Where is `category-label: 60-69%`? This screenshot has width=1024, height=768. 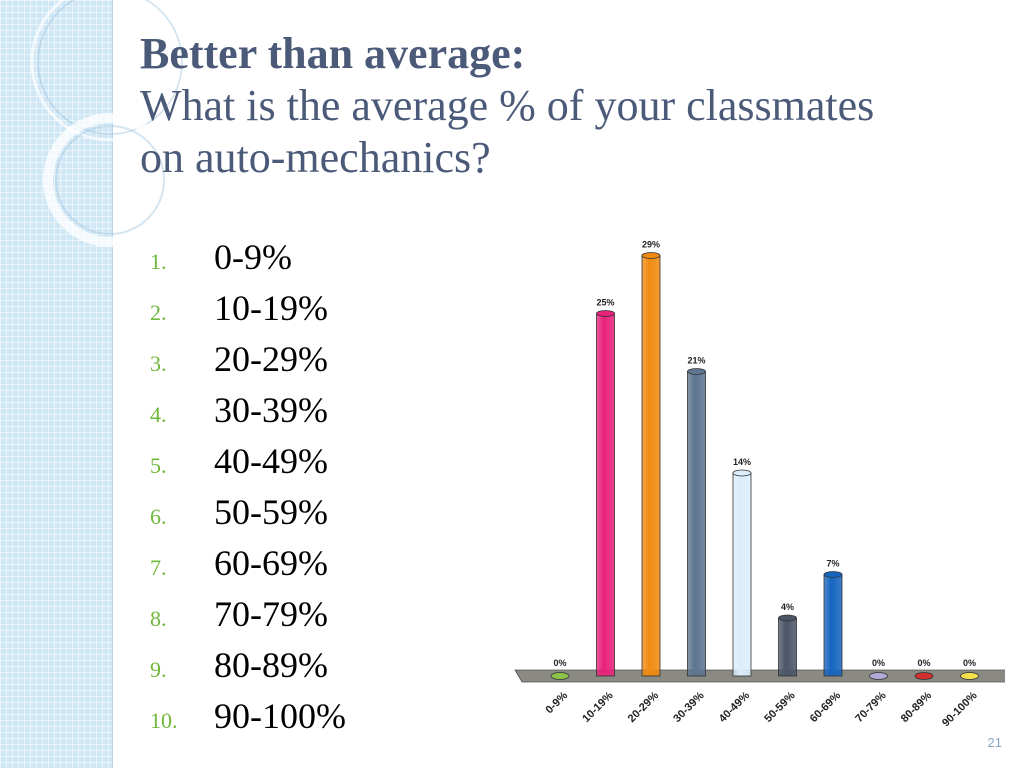
category-label: 60-69% is located at coordinates (825, 706).